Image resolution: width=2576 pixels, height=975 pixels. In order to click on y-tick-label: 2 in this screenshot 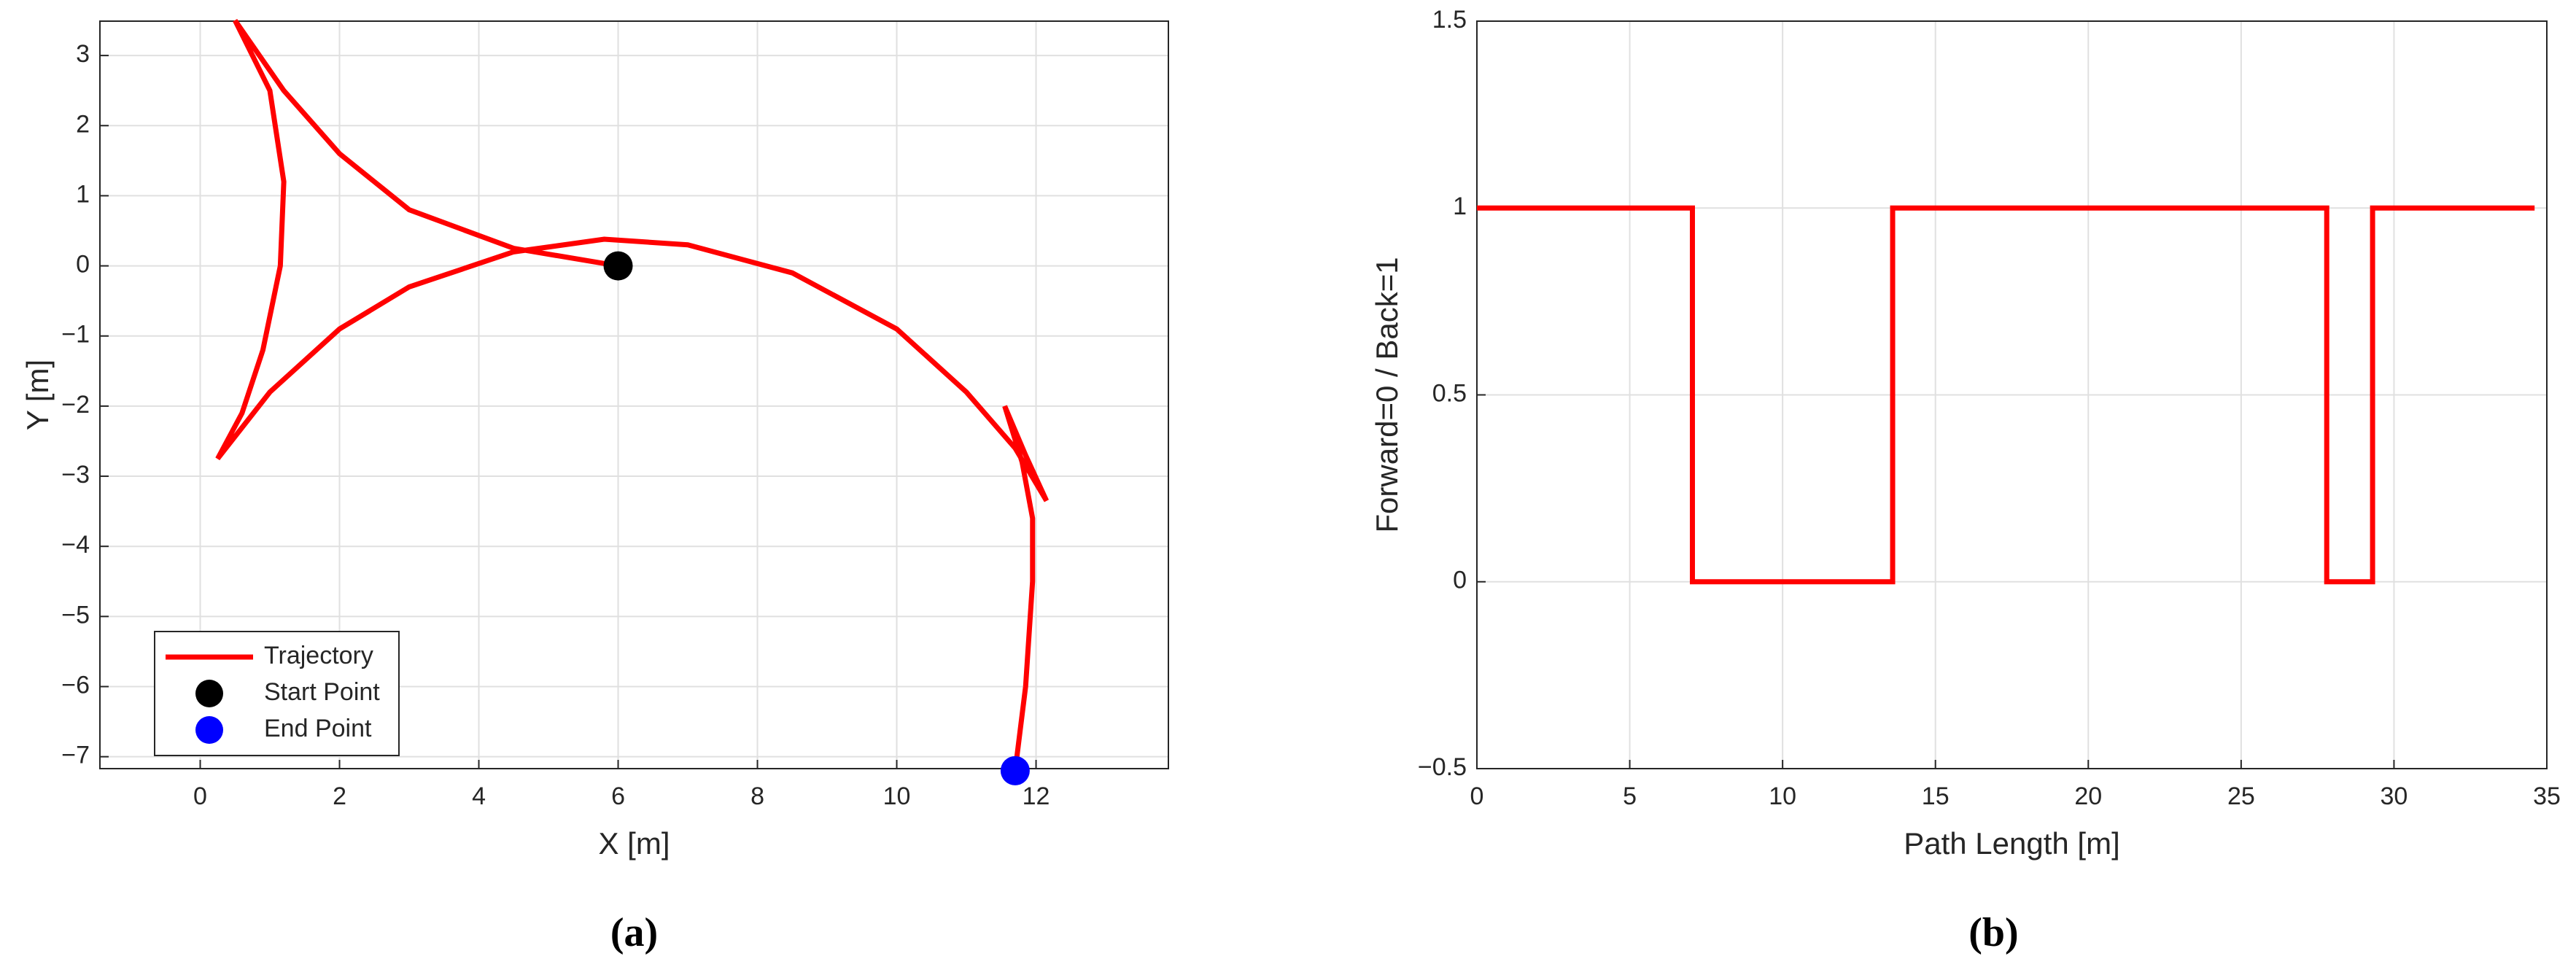, I will do `click(83, 124)`.